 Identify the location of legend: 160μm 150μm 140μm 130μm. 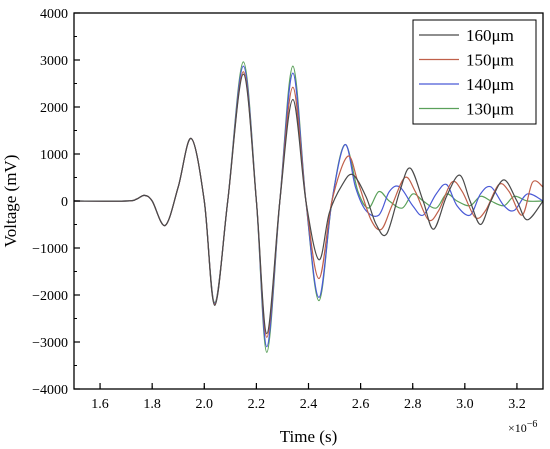
(474, 72).